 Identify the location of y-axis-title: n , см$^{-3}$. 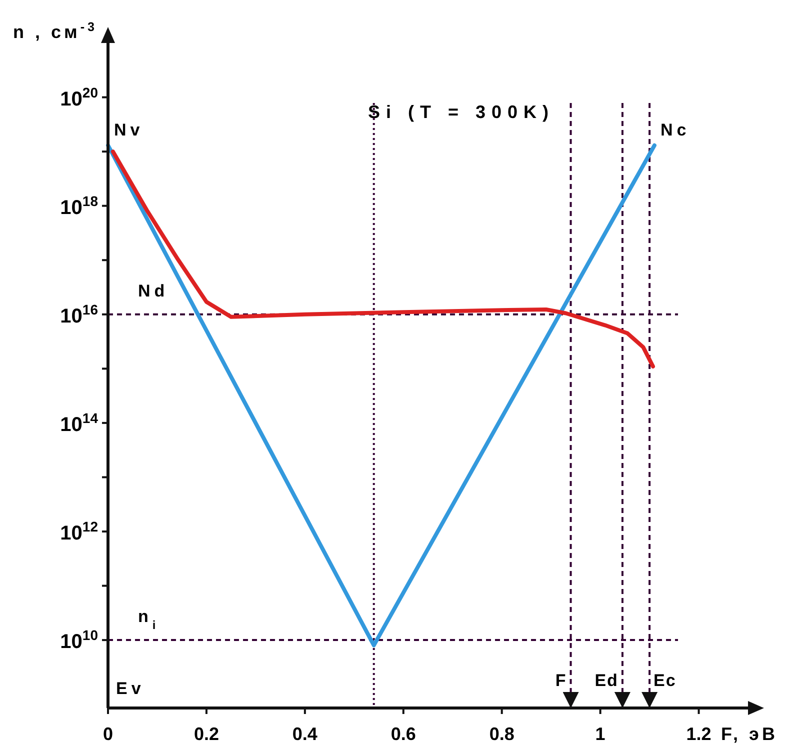
(55, 31).